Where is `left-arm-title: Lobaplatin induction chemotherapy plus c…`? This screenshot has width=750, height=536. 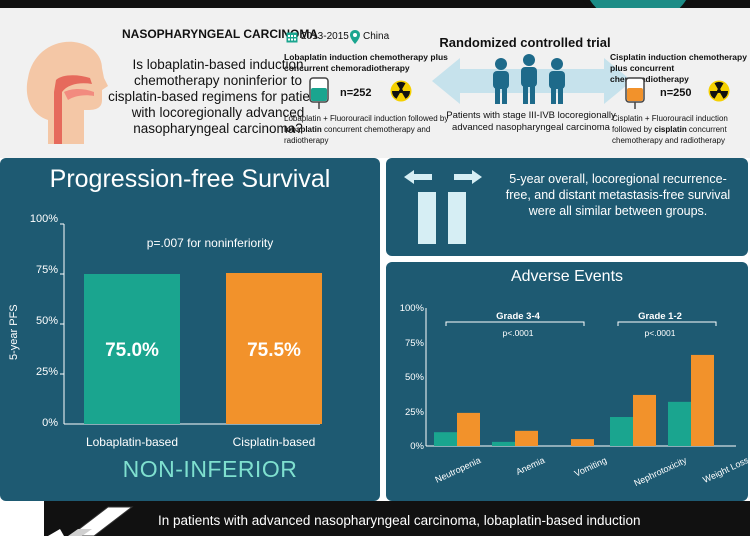 left-arm-title: Lobaplatin induction chemotherapy plus c… is located at coordinates (366, 62).